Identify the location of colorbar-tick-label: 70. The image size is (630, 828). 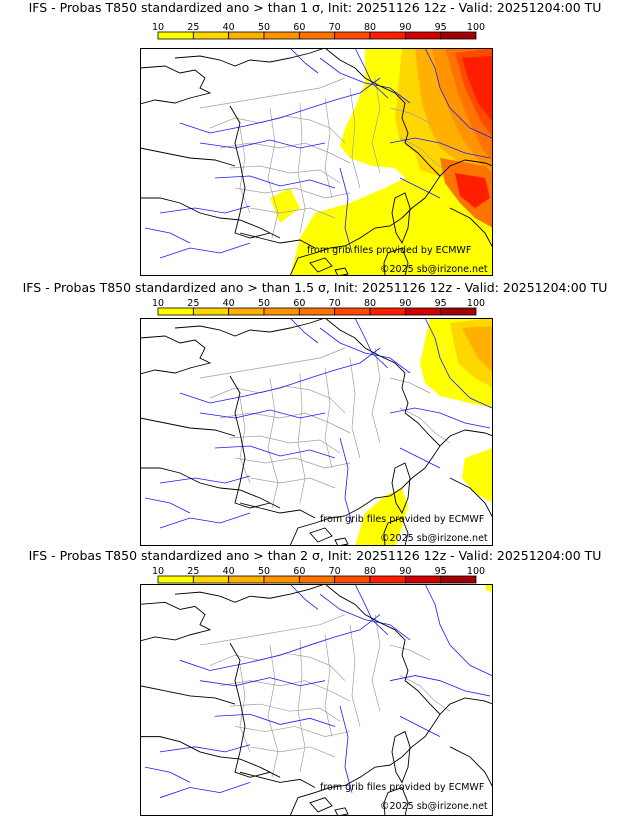
(335, 571).